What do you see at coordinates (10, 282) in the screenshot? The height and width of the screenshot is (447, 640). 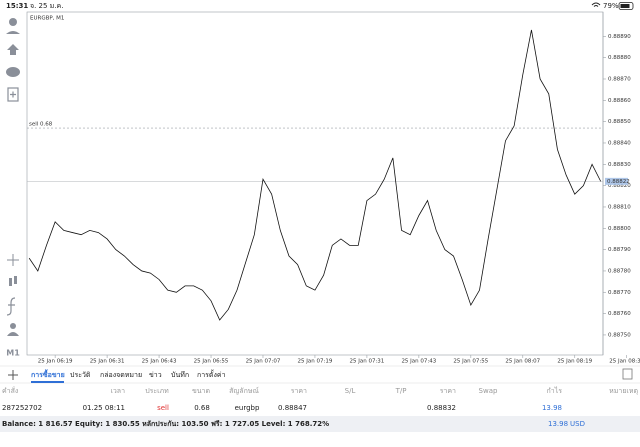 I see `candles-icon` at bounding box center [10, 282].